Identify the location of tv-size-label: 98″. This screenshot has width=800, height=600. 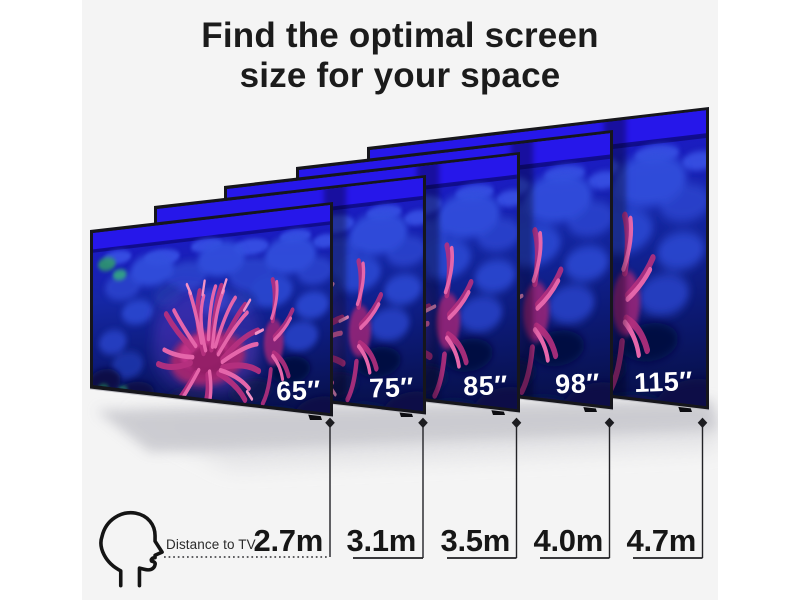
(577, 384).